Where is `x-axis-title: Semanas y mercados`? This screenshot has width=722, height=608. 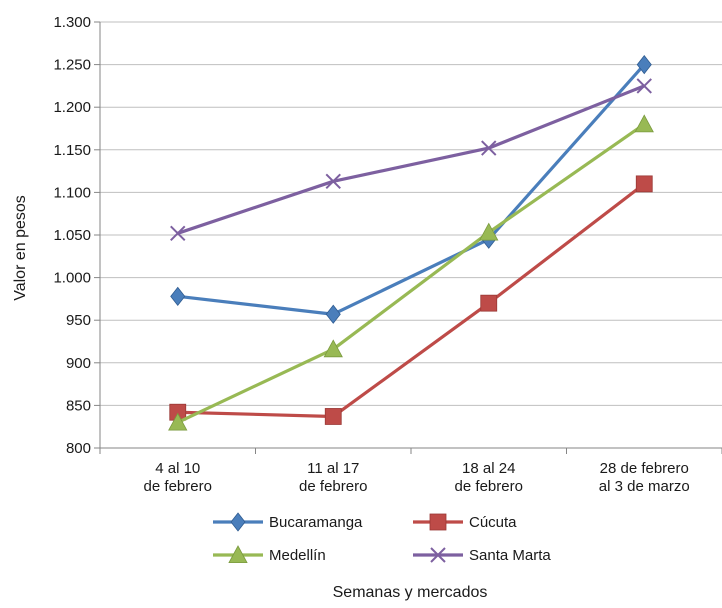 x-axis-title: Semanas y mercados is located at coordinates (410, 592).